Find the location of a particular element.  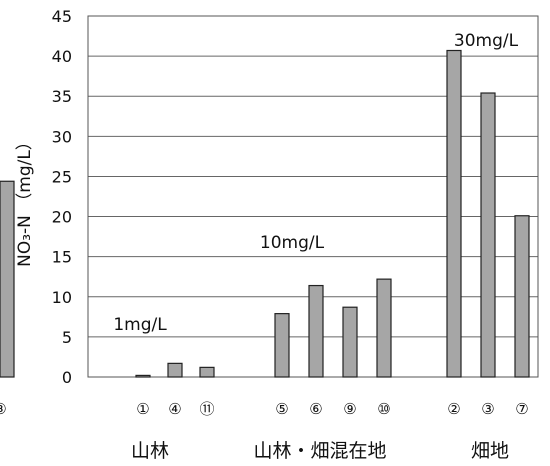

category-label: ① is located at coordinates (142, 409).